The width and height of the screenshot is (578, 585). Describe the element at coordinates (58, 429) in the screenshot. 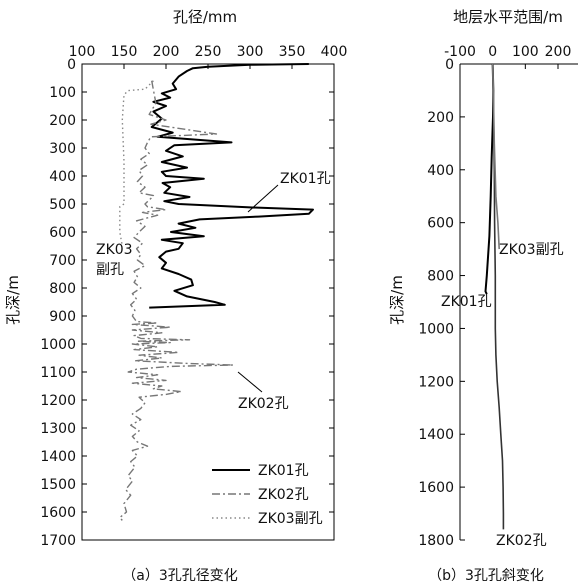

I see `y-tick-label: 1300` at that location.